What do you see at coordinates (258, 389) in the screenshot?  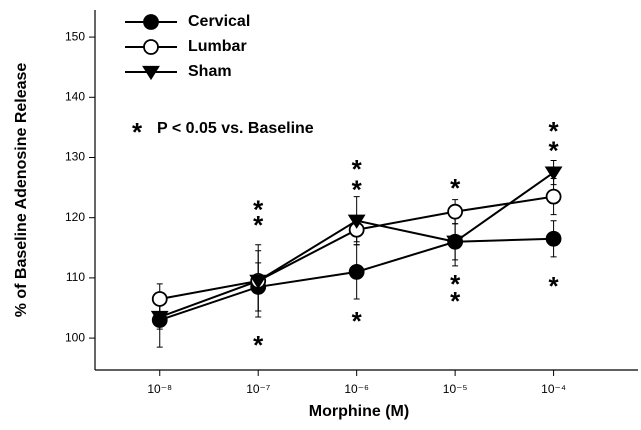 I see `x-tick-label: 10⁻⁷` at bounding box center [258, 389].